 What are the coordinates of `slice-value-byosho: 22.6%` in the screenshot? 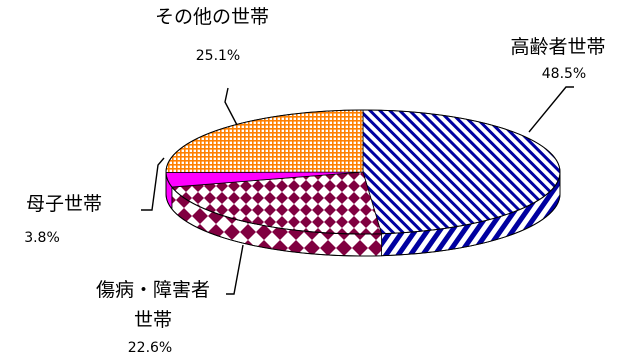 It's located at (150, 348).